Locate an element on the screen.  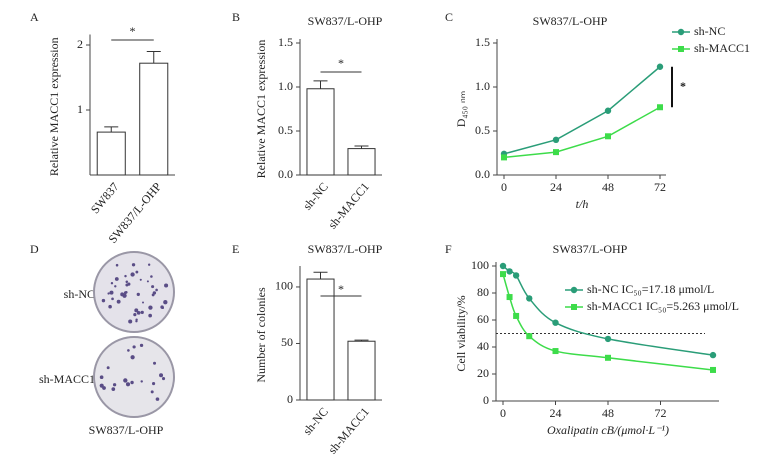
y-tick-label: 1 is located at coordinates (80, 109).